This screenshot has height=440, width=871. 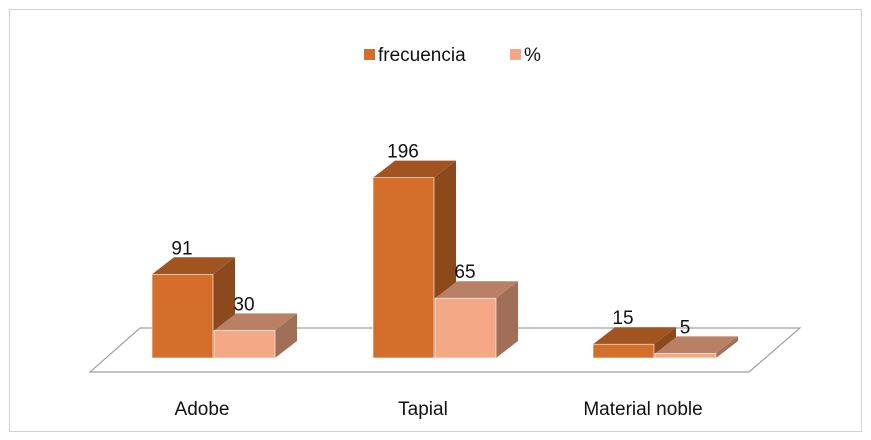 What do you see at coordinates (464, 272) in the screenshot?
I see `data-label: 65` at bounding box center [464, 272].